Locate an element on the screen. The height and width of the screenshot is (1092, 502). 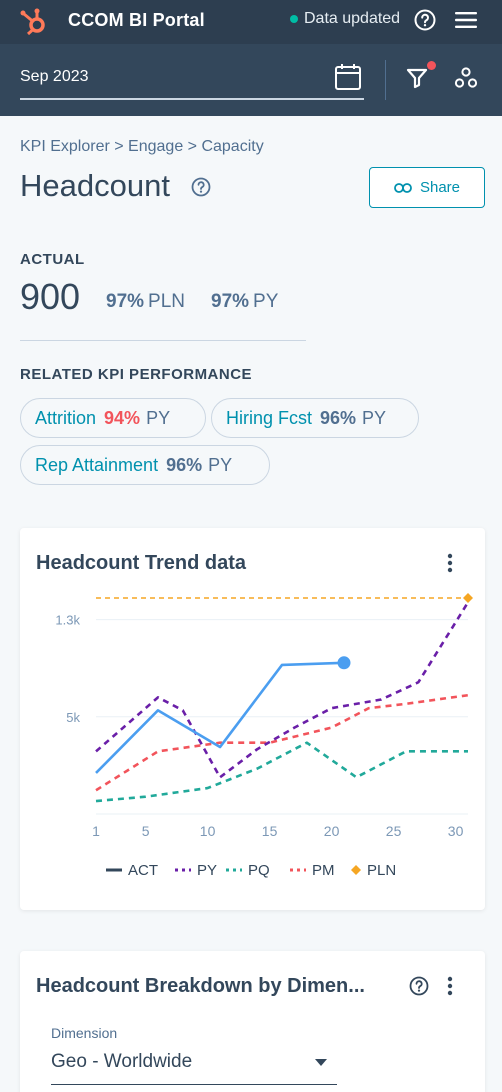
legend-label: ACT is located at coordinates (143, 870).